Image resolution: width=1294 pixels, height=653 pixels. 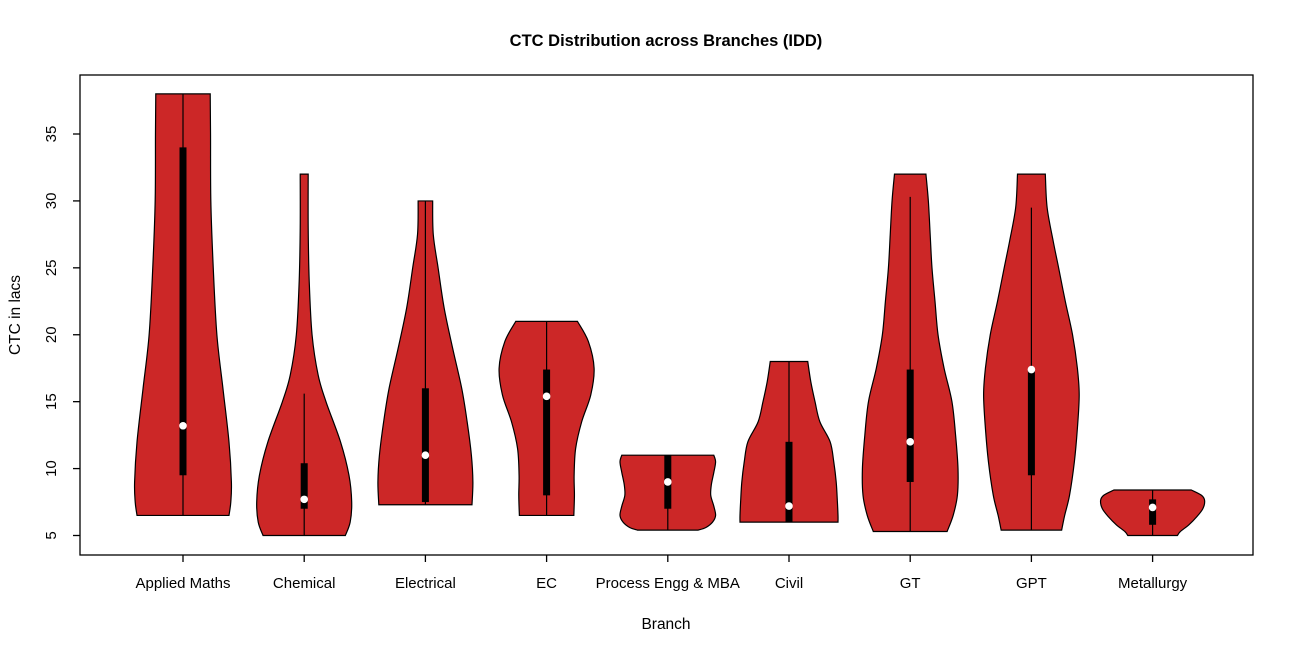 I want to click on y-tick-label-35: 35, so click(x=51, y=134).